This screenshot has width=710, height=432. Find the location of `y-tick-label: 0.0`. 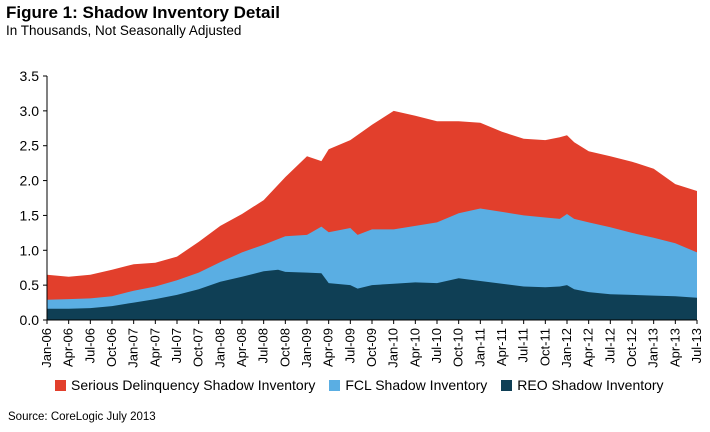

y-tick-label: 0.0 is located at coordinates (30, 320).